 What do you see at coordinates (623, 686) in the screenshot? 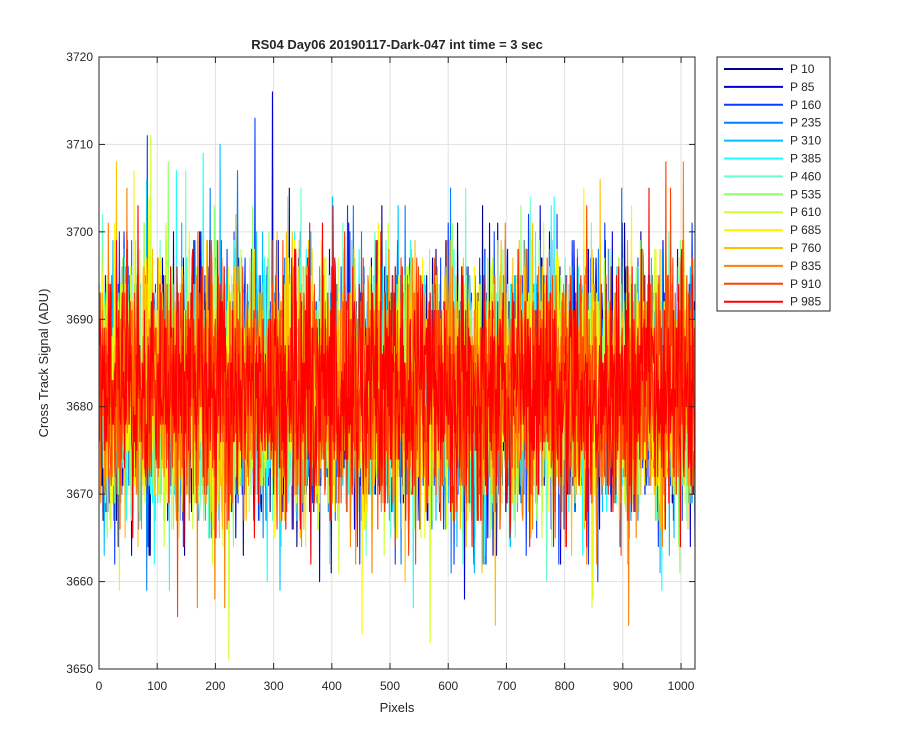
I see `x-tick-label: 900` at bounding box center [623, 686].